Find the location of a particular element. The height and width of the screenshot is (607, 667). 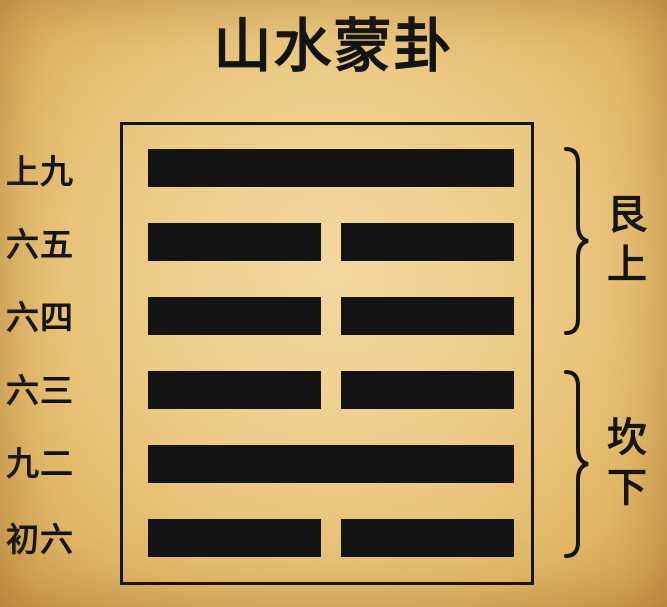

hexagram-line-top is located at coordinates (331, 168).